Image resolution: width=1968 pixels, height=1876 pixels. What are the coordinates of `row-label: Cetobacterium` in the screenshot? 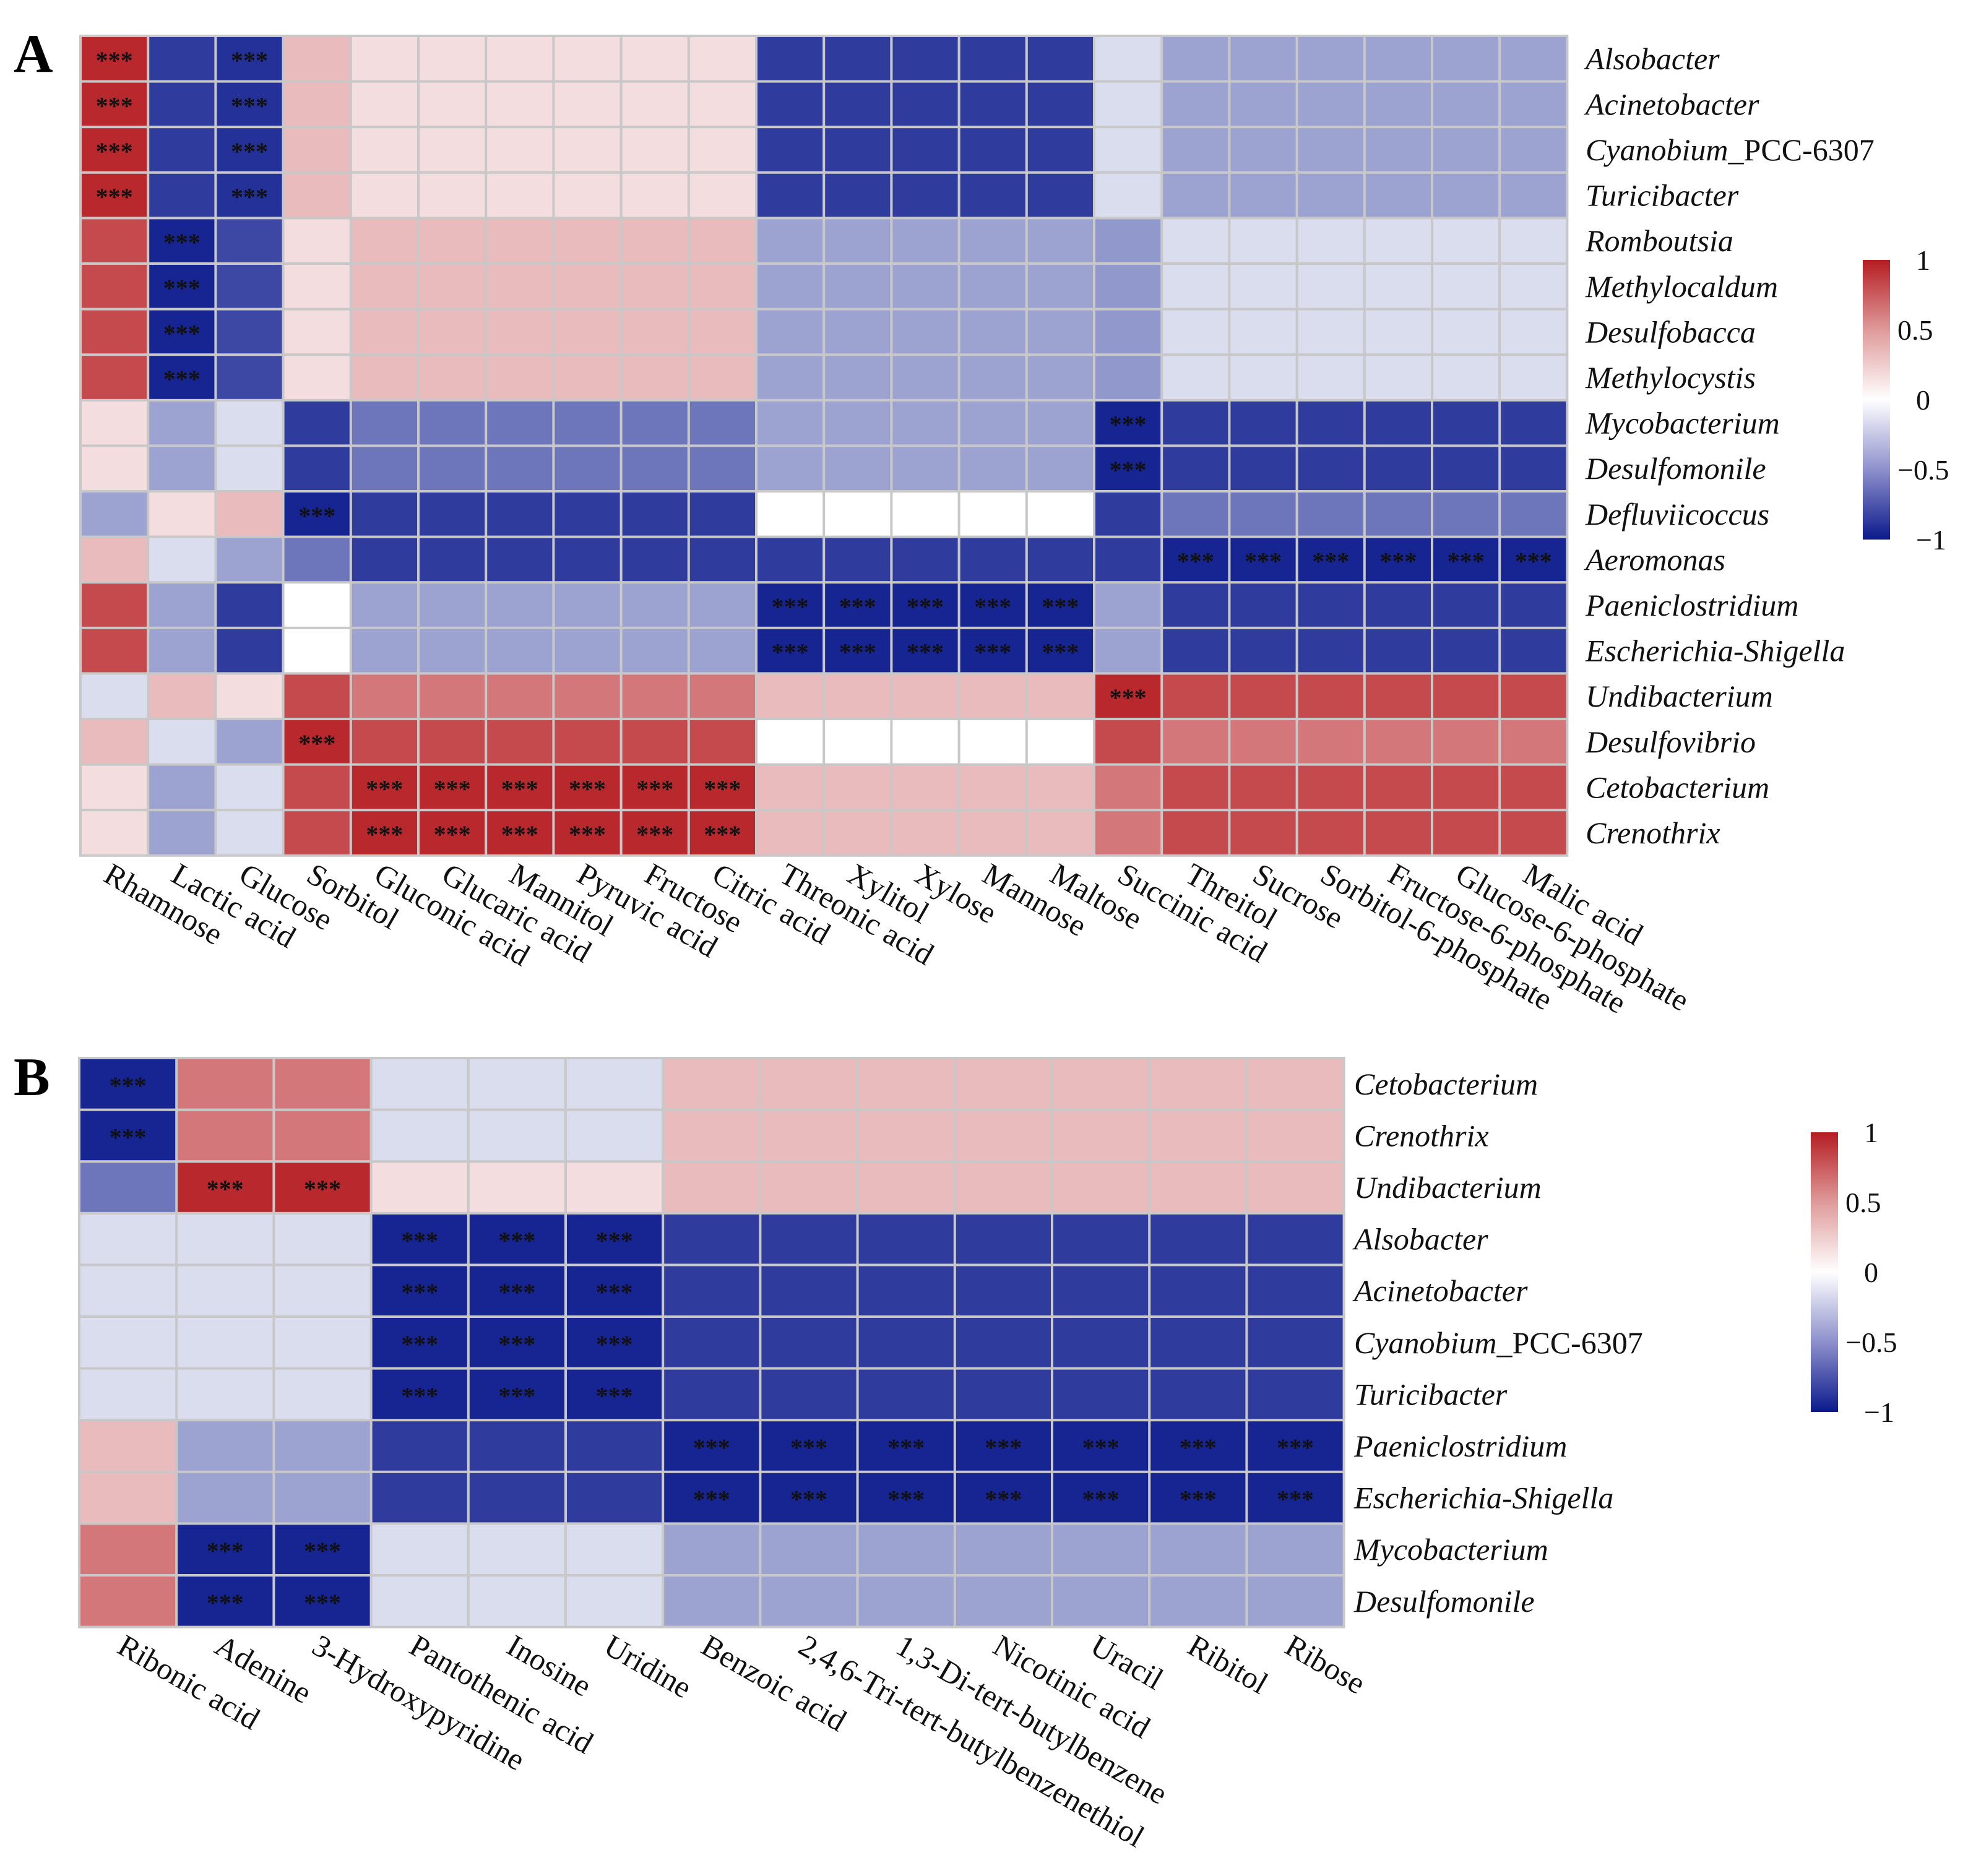 It's located at (1446, 1084).